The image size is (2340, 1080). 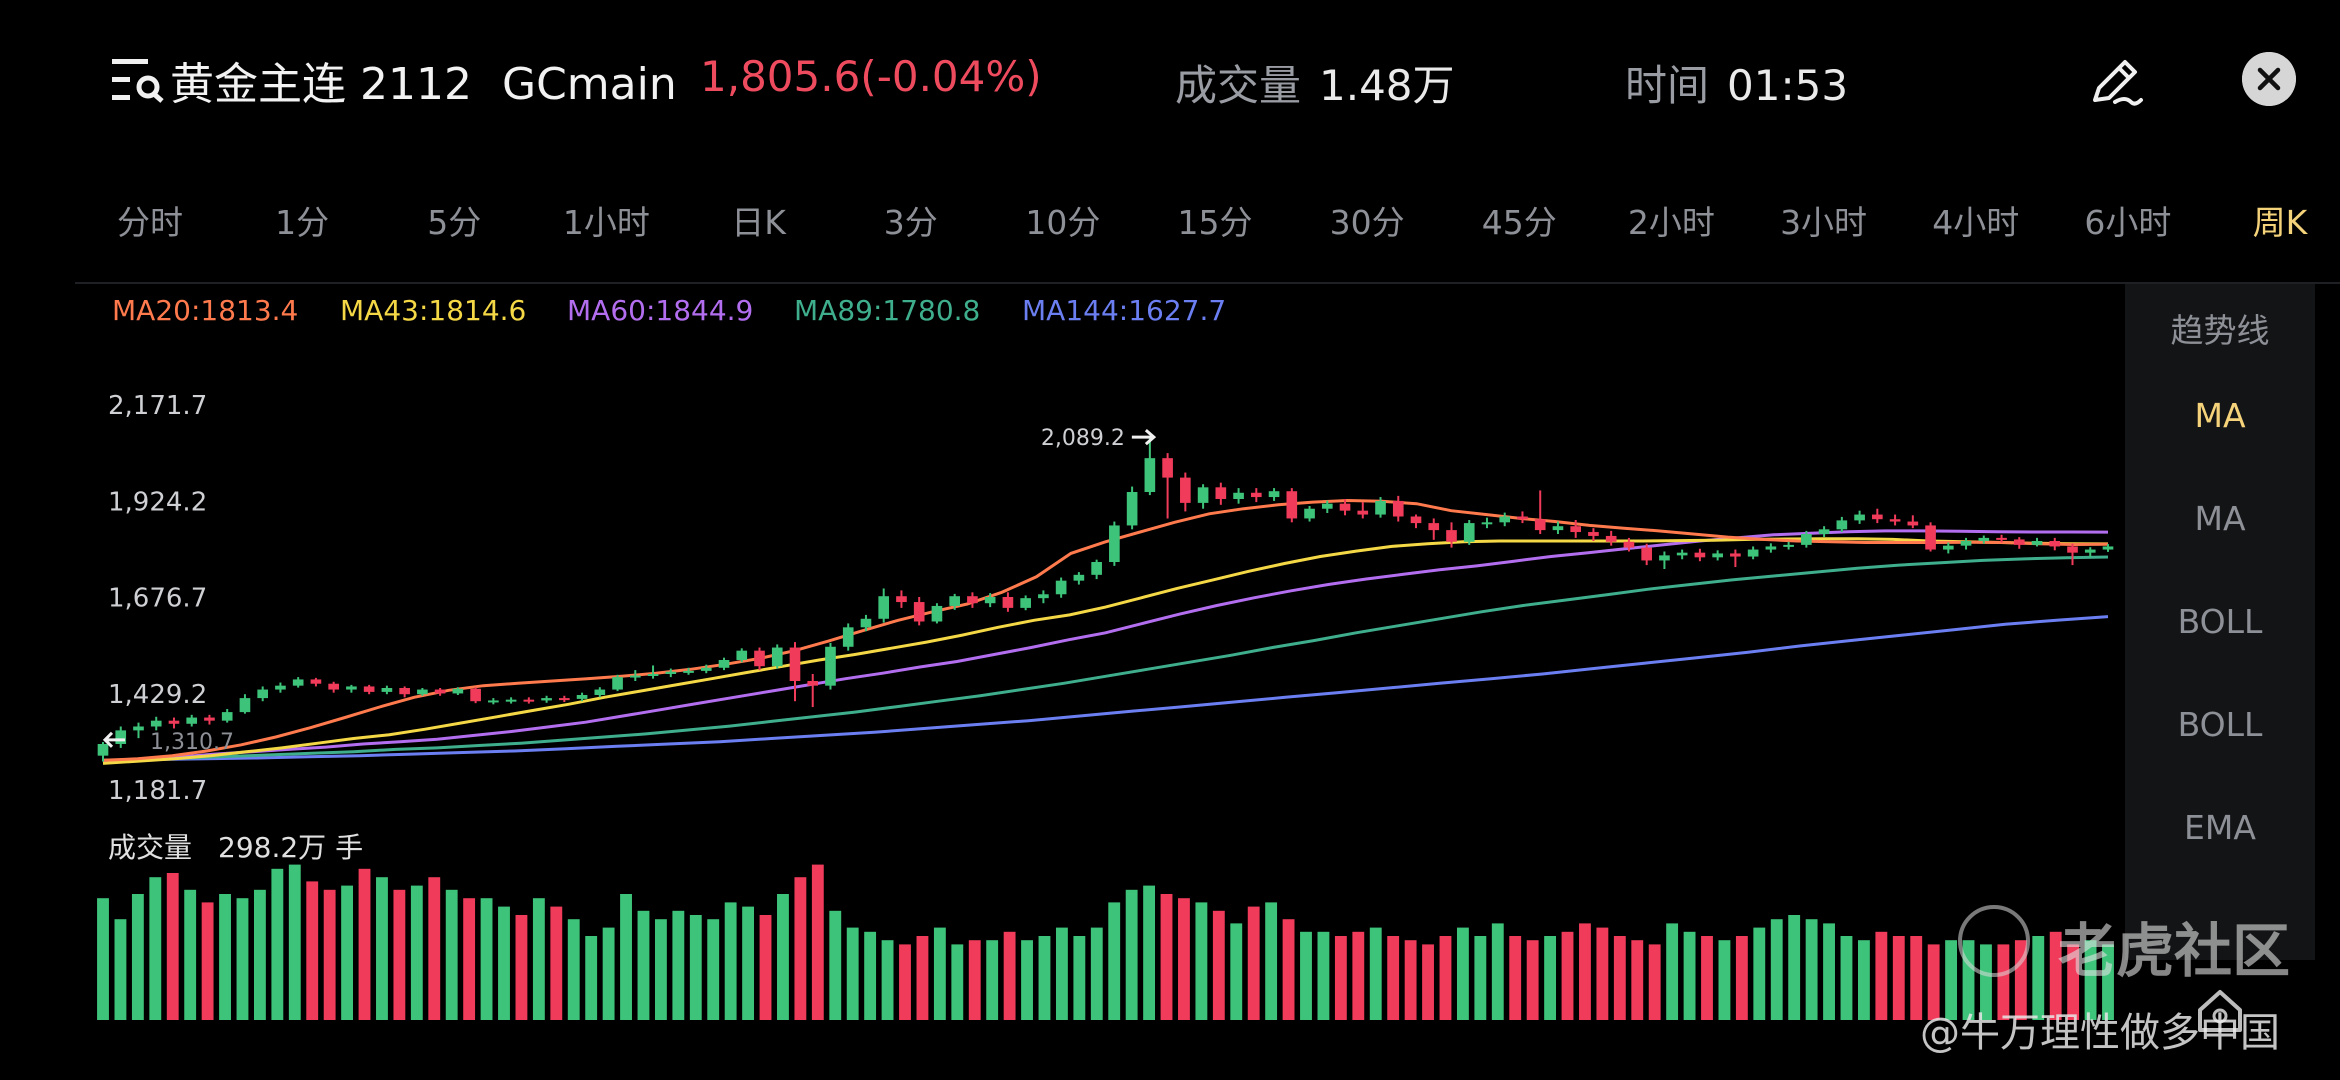 I want to click on low-price-label: 1,310.7, so click(x=192, y=742).